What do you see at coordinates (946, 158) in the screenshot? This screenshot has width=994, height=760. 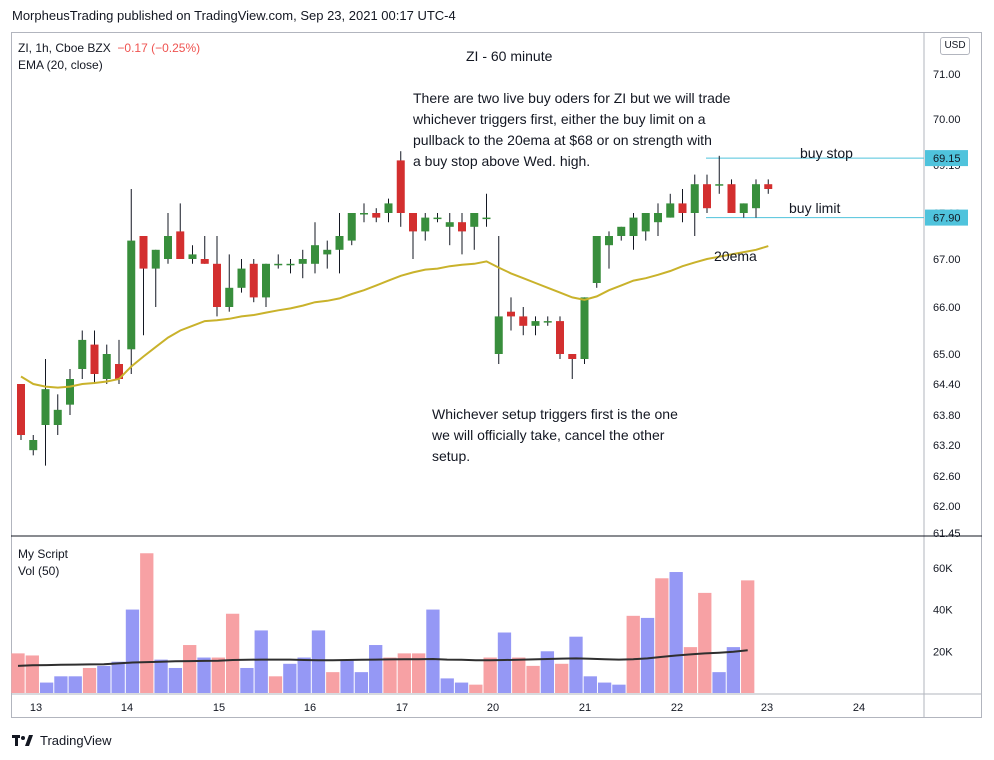 I see `buy-stop-badge` at bounding box center [946, 158].